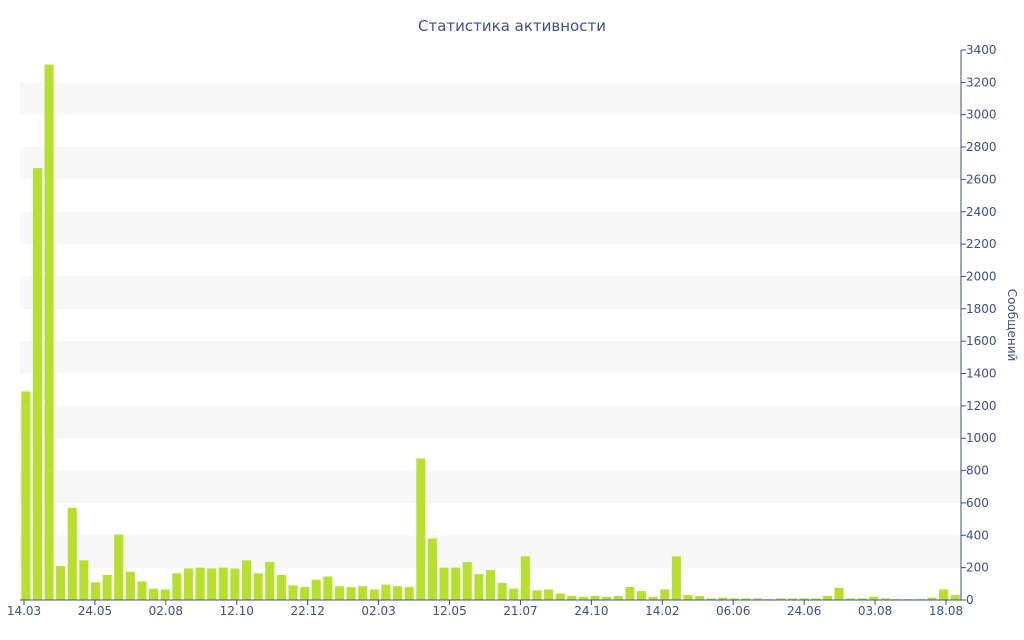 The height and width of the screenshot is (640, 1024). What do you see at coordinates (378, 611) in the screenshot?
I see `x-tick-label: 02.03` at bounding box center [378, 611].